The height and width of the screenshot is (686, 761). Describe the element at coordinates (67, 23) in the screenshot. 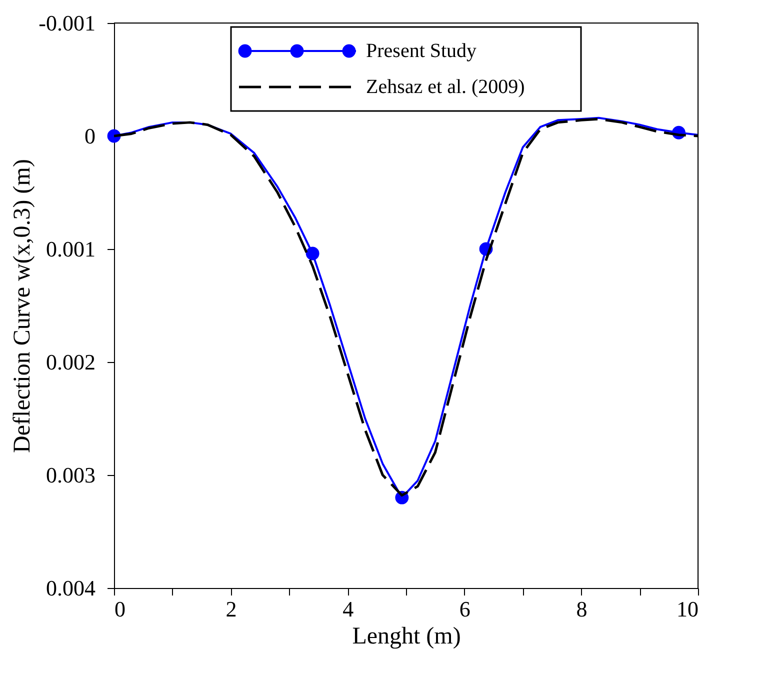

I see `y-tick-label: -0.001` at that location.